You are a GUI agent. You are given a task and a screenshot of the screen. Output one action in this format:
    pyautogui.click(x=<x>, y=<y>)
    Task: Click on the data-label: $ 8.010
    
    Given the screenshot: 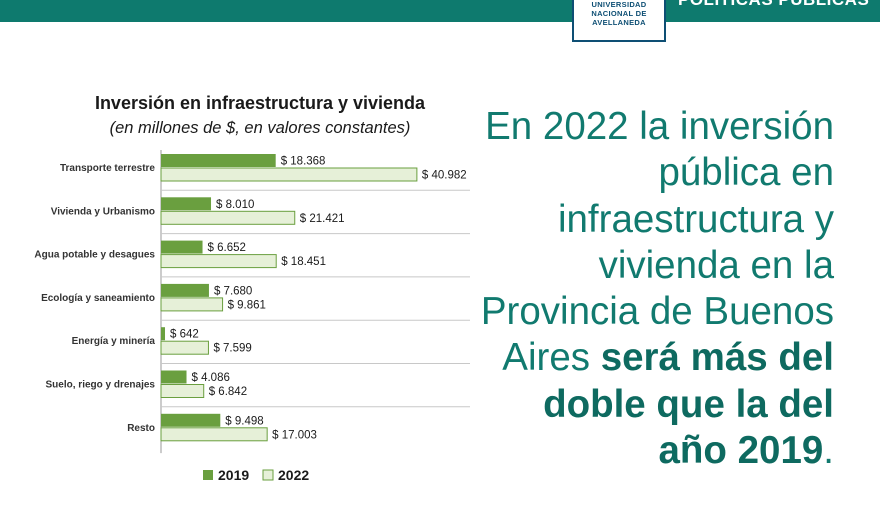 What is the action you would take?
    pyautogui.click(x=235, y=205)
    